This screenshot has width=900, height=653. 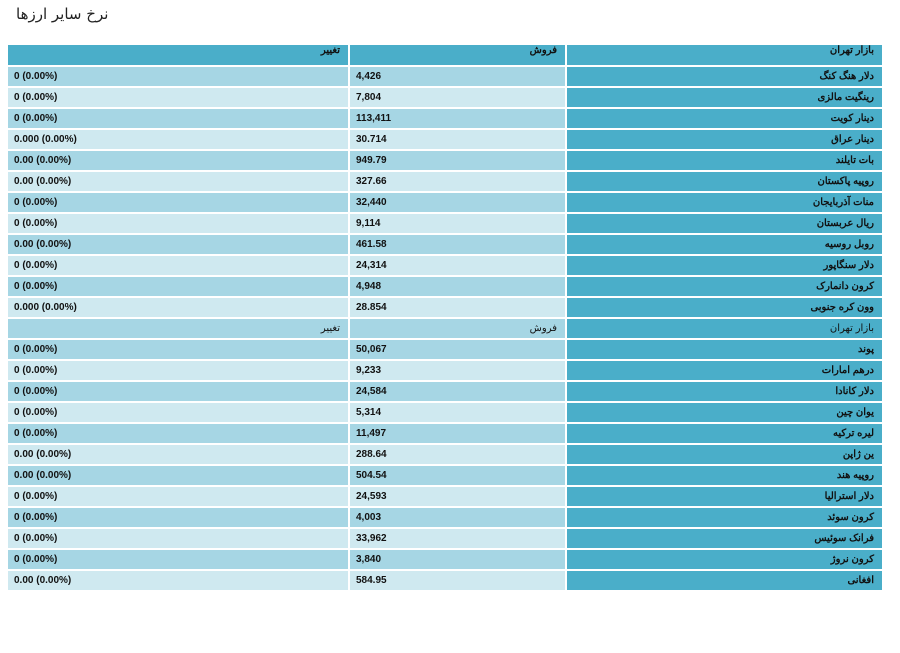 I want to click on sell-price: 24,593, so click(x=457, y=496).